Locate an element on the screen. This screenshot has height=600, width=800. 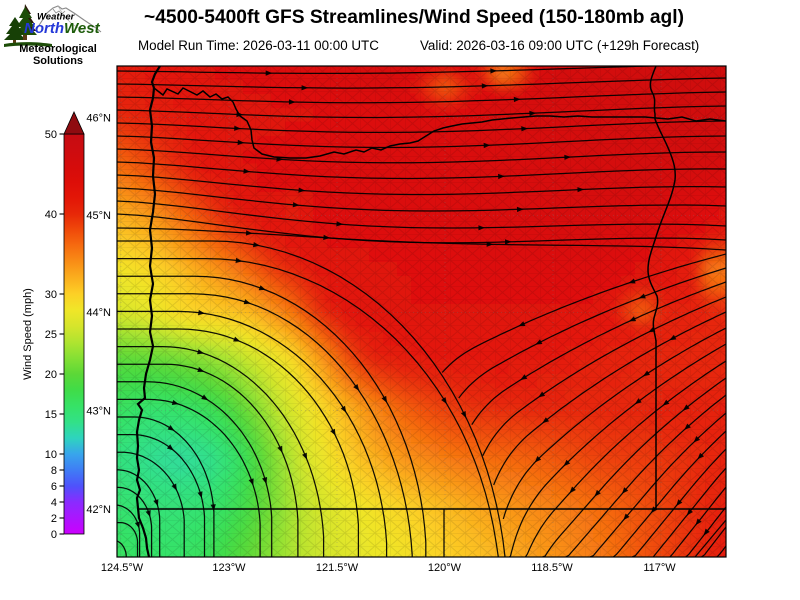
svg-text: 0 is located at coordinates (54, 535).